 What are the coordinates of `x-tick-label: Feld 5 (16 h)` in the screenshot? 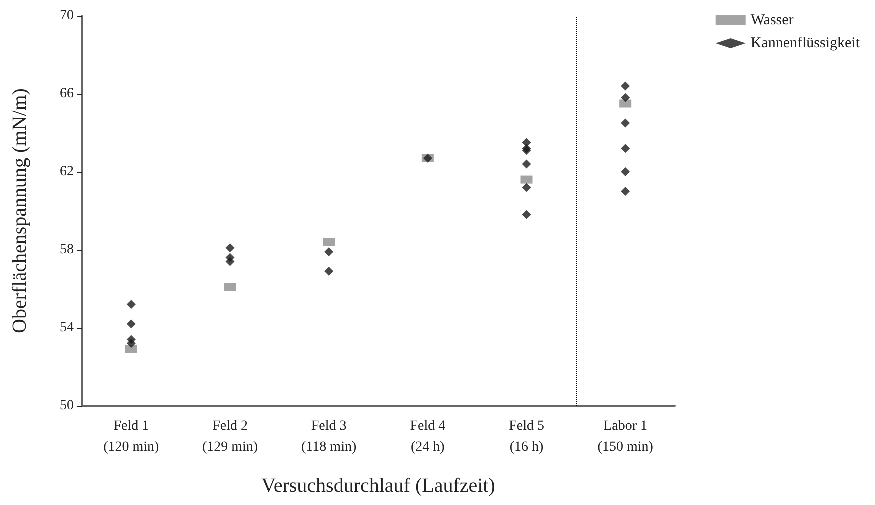 It's located at (526, 437).